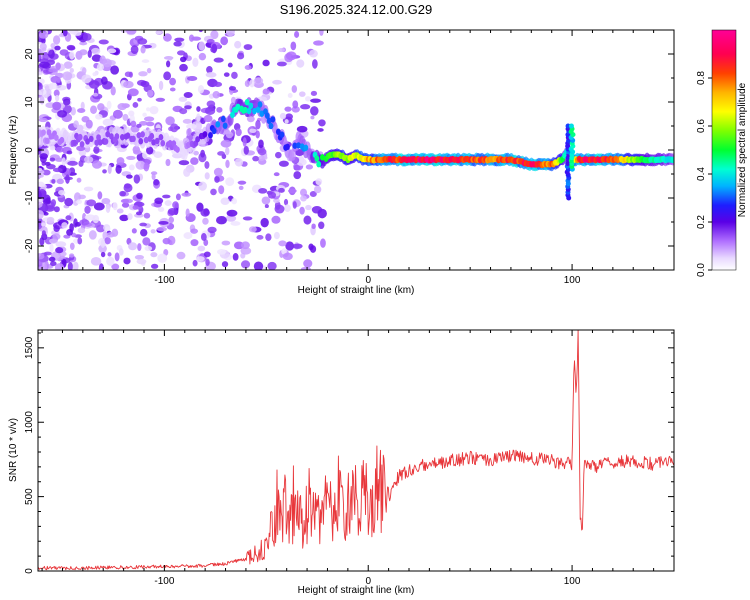  Describe the element at coordinates (701, 126) in the screenshot. I see `colorbar-tick-label: 0.6` at that location.